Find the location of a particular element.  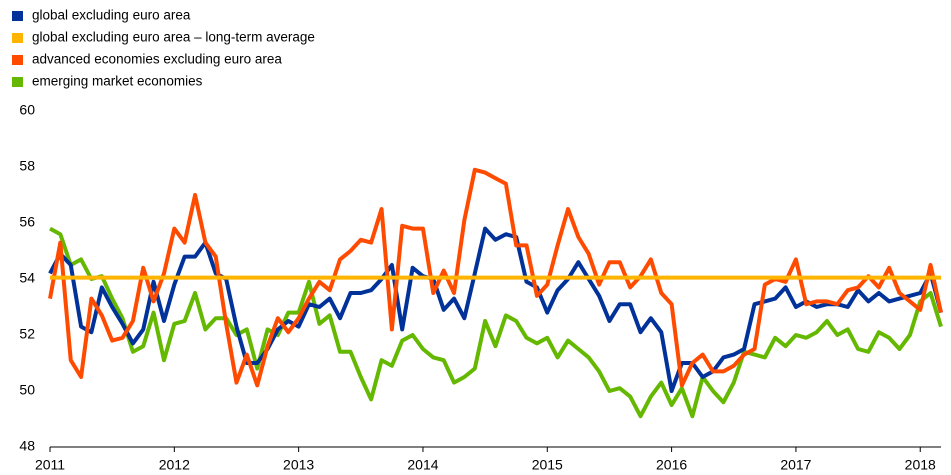

y-tick-label: 52 is located at coordinates (27, 334).